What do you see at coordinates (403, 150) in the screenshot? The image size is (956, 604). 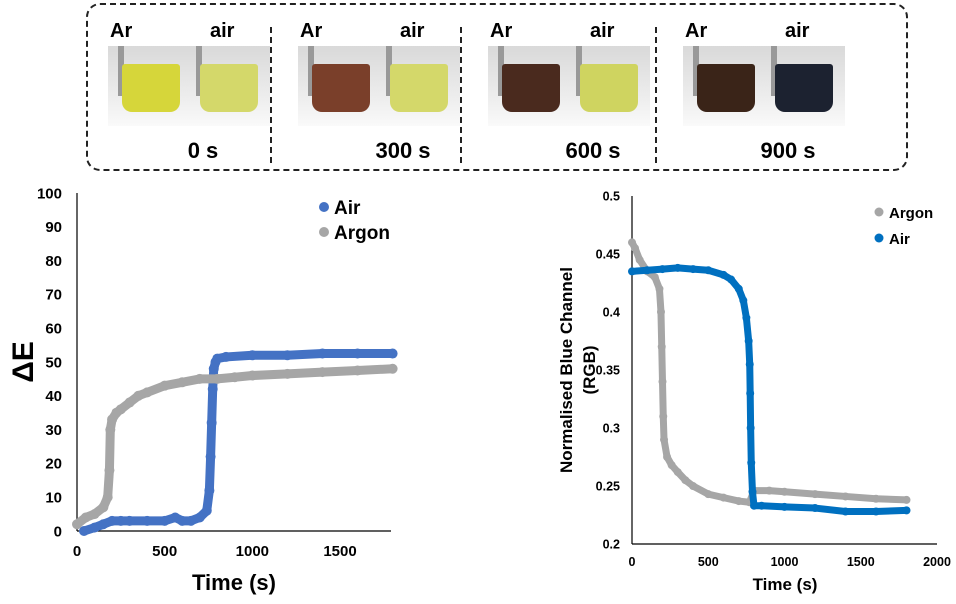 I see `time-label: 300 s` at bounding box center [403, 150].